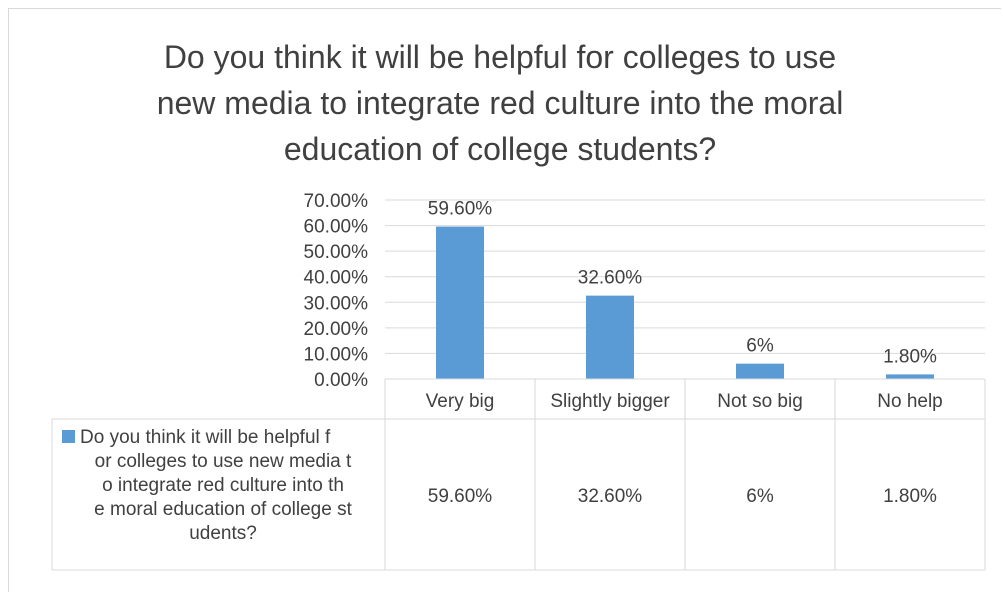 Image resolution: width=1003 pixels, height=594 pixels. Describe the element at coordinates (336, 329) in the screenshot. I see `y-tick-label: 20.00%` at that location.